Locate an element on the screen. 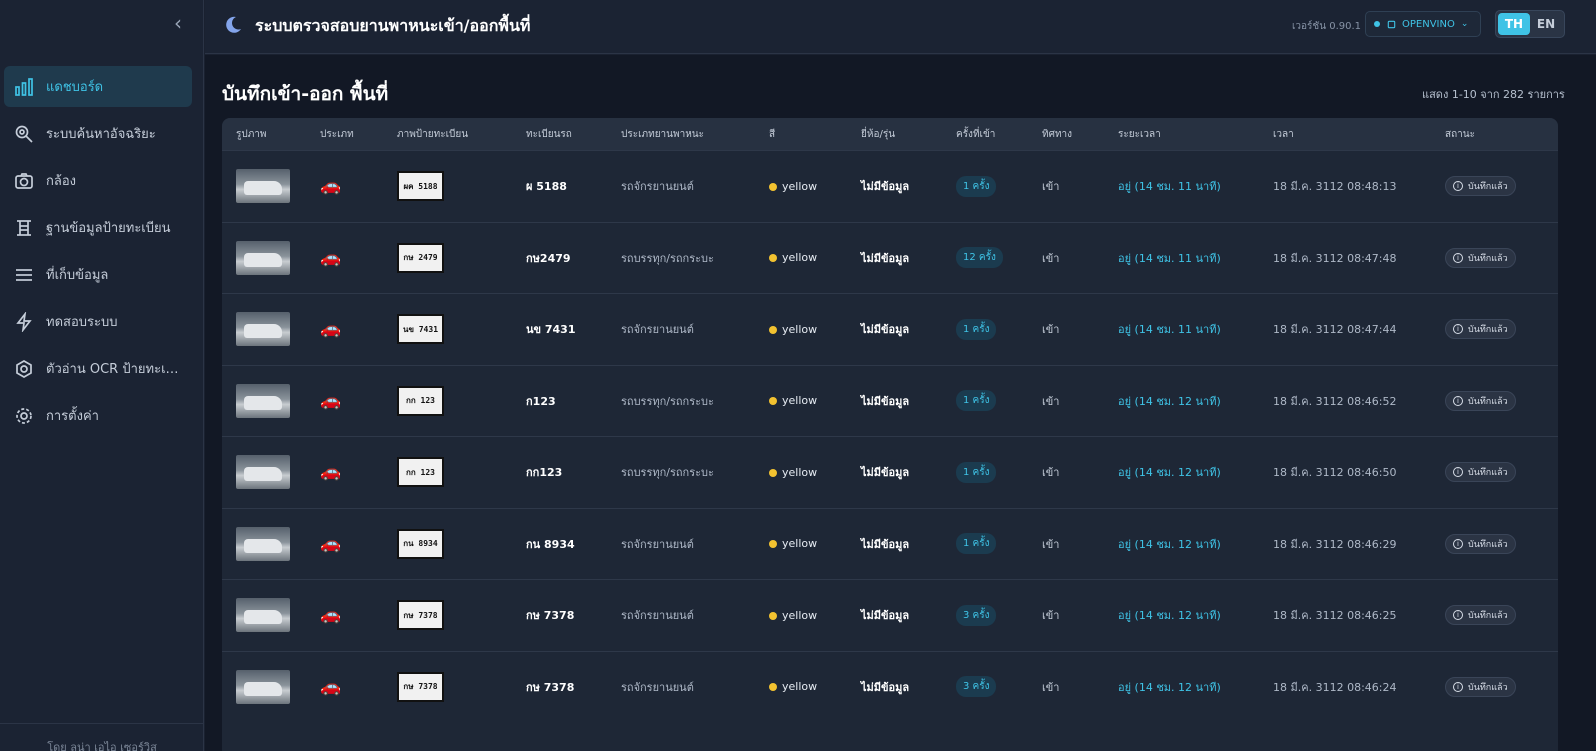  vehicle-type: รถบรรทุก/รถกระบะ is located at coordinates (667, 473).